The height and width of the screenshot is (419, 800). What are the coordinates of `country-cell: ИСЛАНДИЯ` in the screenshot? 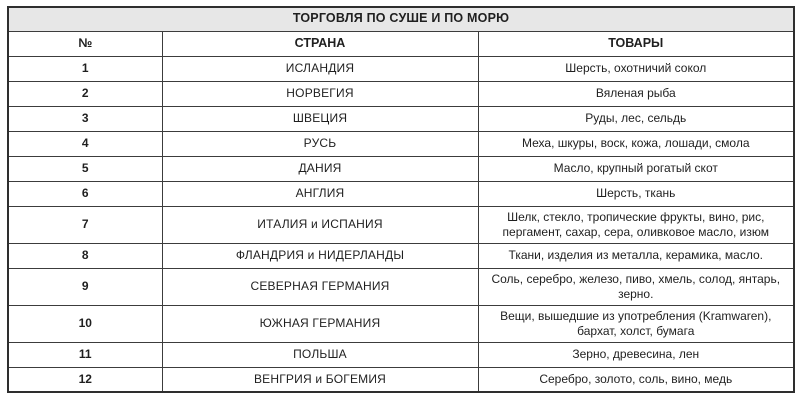 It's located at (320, 68).